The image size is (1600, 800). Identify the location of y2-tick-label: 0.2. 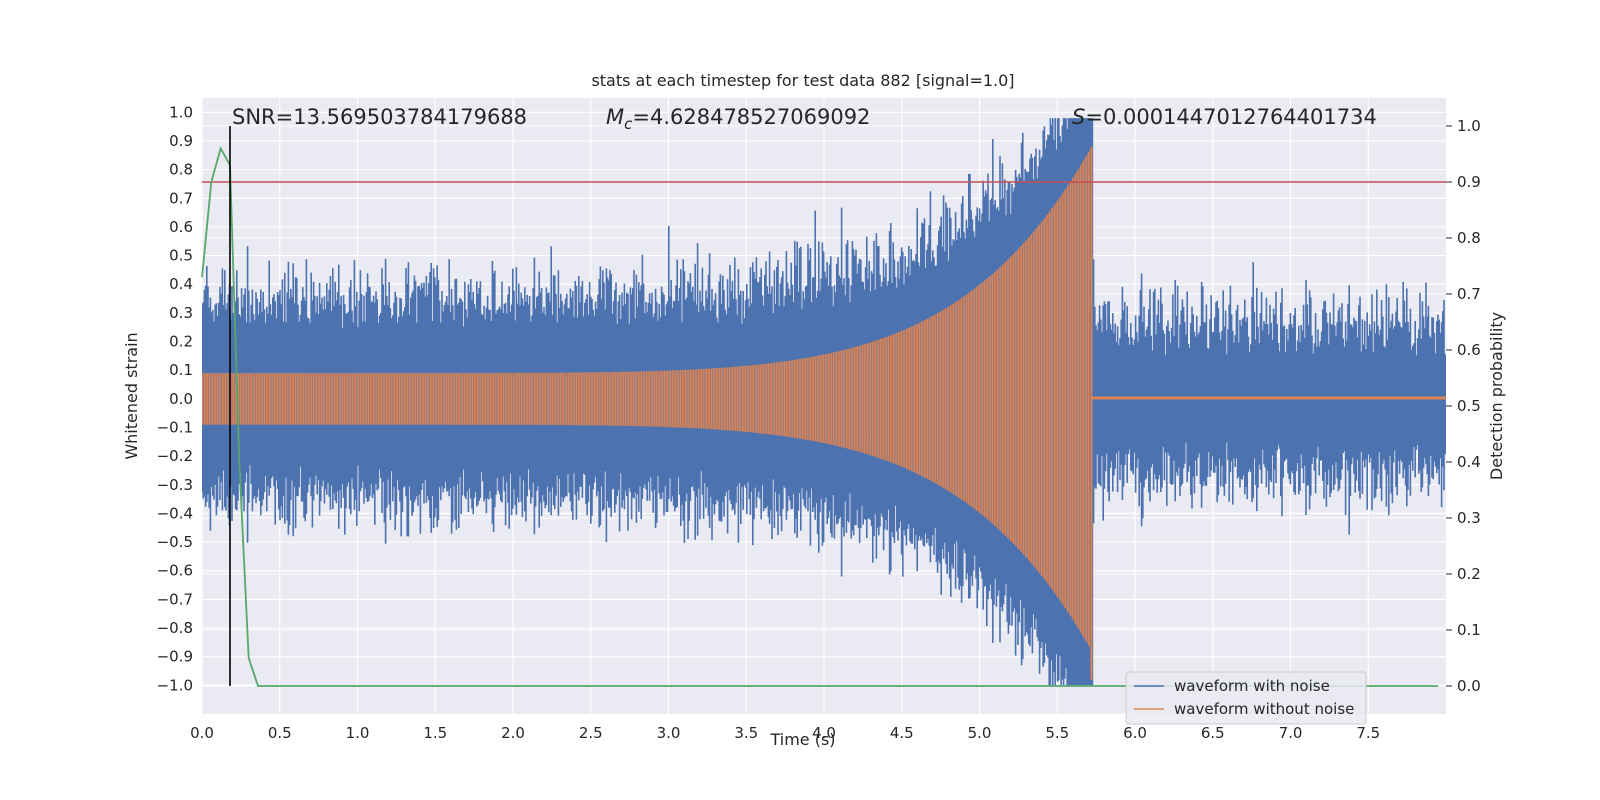
(1469, 574).